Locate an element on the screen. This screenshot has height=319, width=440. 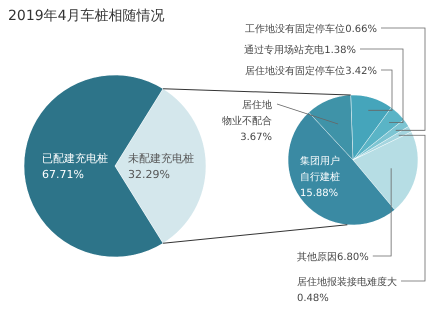
data-label: 1.38% is located at coordinates (340, 50).